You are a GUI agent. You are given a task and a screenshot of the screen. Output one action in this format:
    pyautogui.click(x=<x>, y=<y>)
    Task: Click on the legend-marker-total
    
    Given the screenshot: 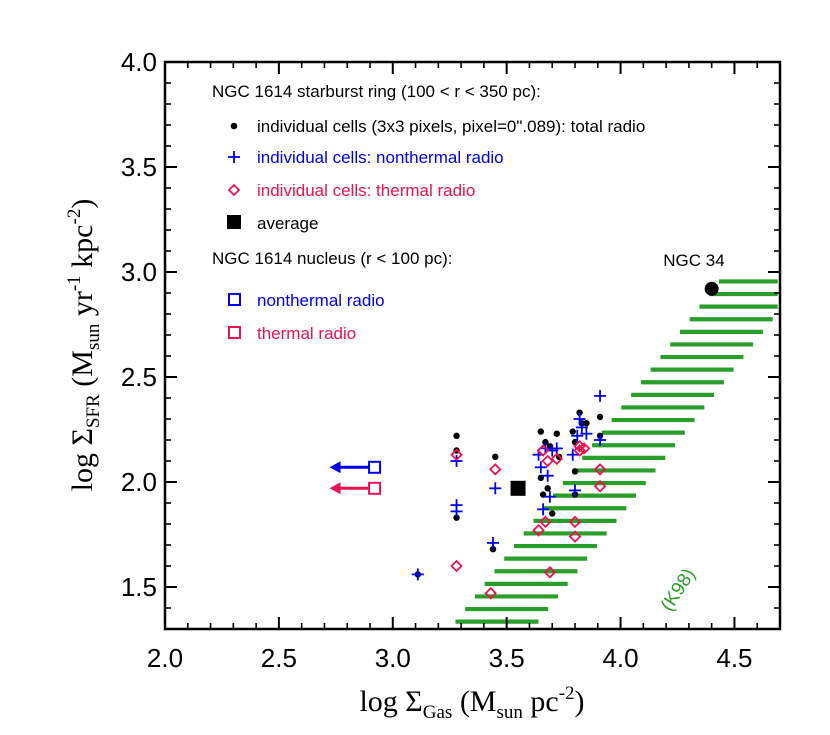 What is the action you would take?
    pyautogui.click(x=234, y=126)
    